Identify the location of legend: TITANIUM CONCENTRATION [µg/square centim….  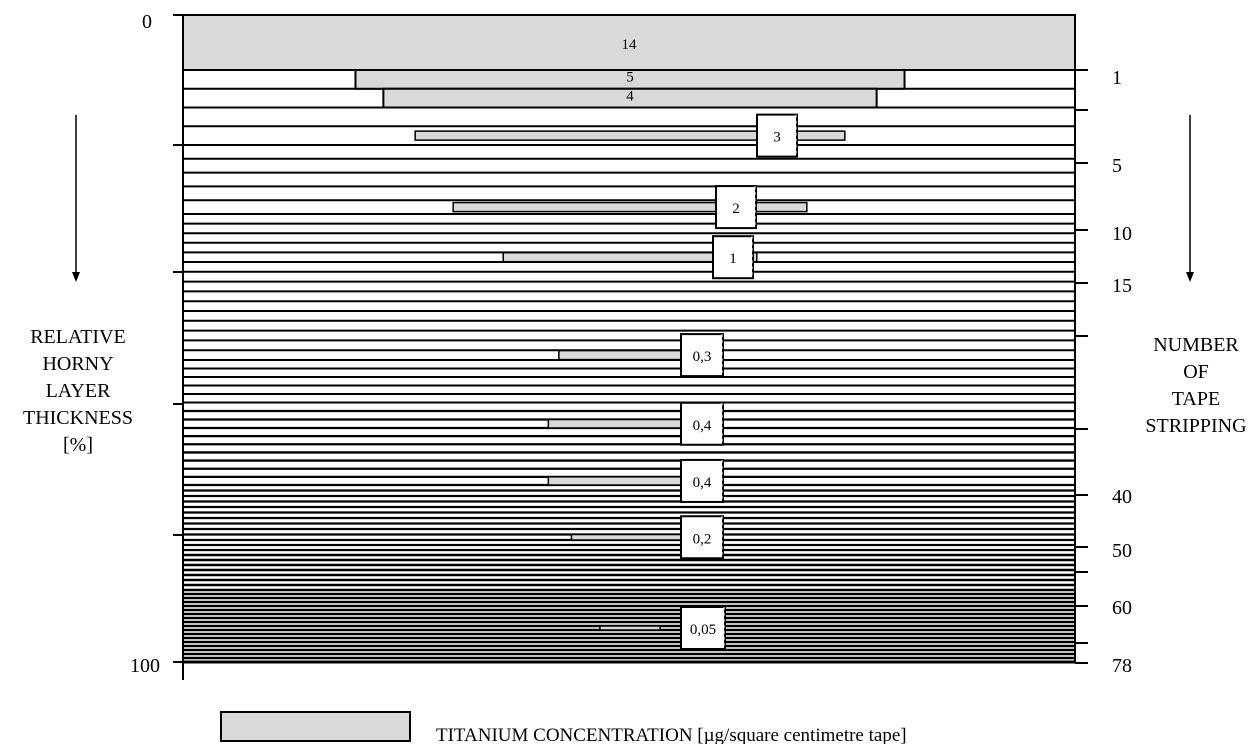
(563, 727).